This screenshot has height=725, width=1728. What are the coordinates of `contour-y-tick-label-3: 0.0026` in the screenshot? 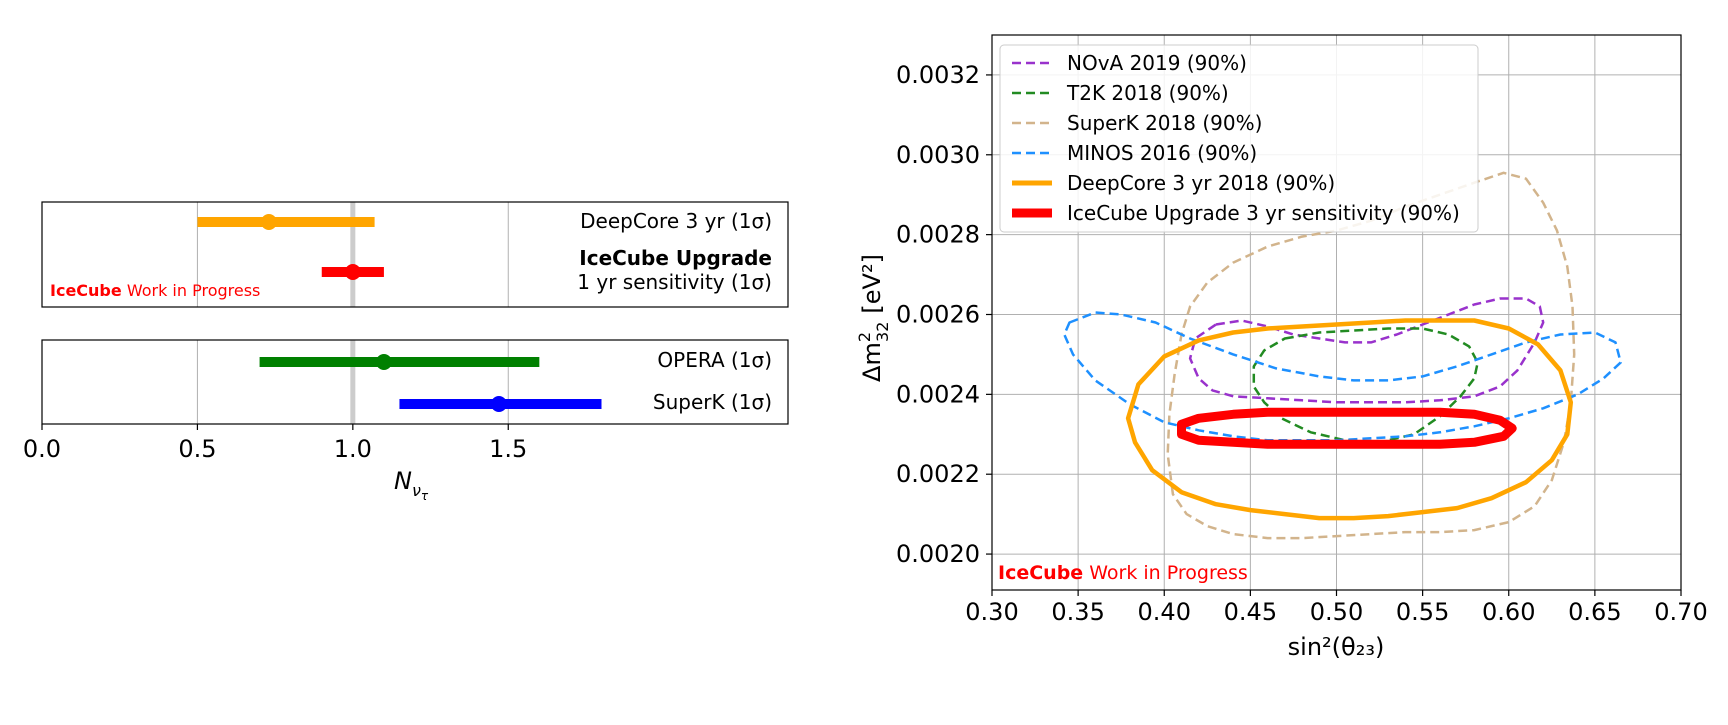 It's located at (938, 314).